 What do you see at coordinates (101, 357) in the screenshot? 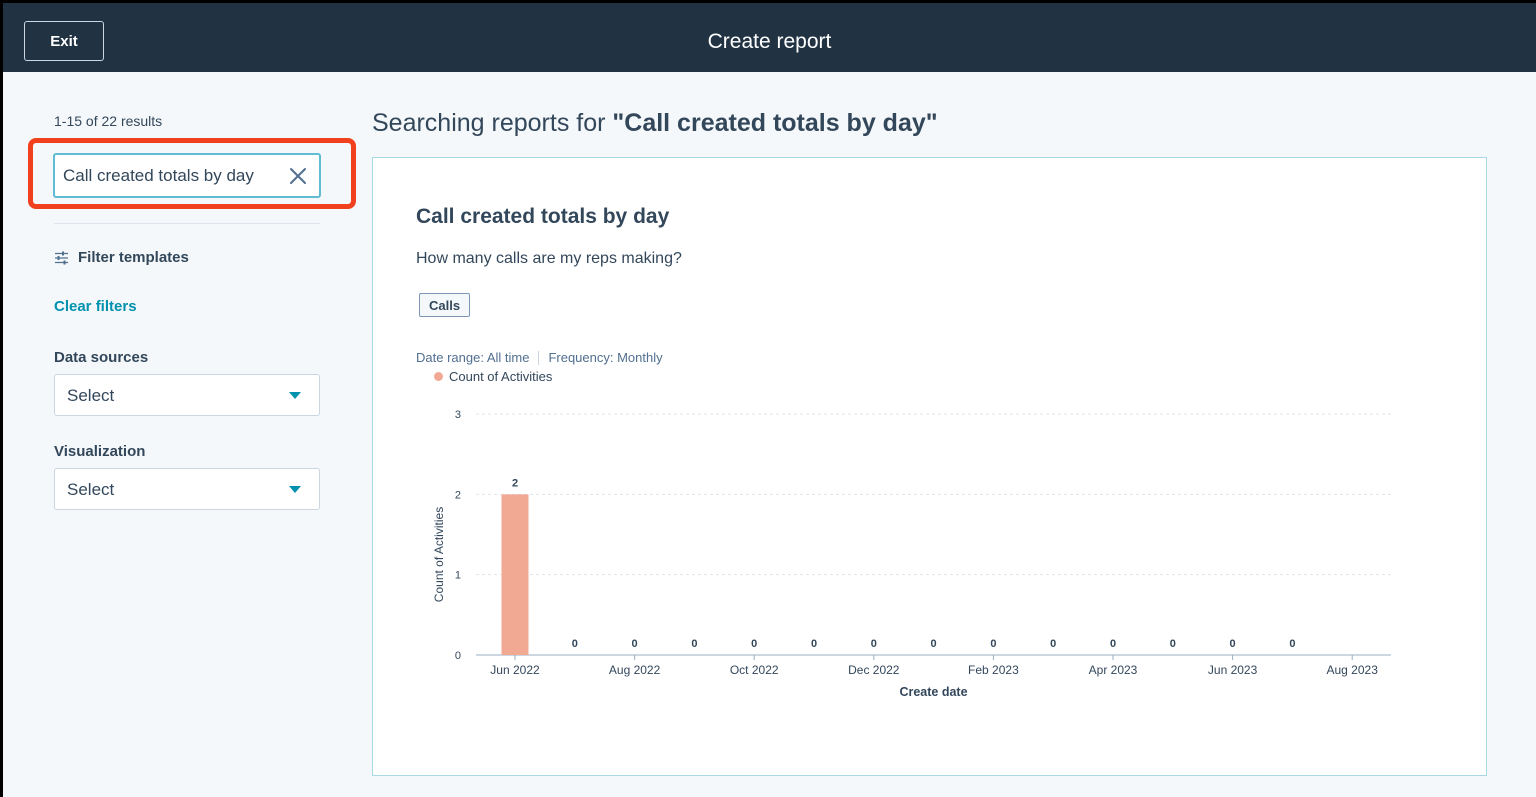
I see `data-sources-label: Data sources` at bounding box center [101, 357].